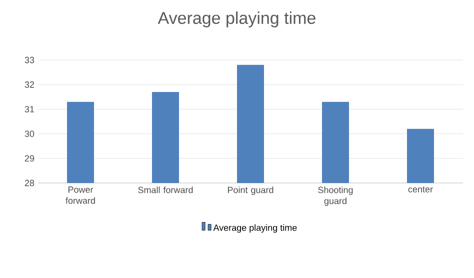 The height and width of the screenshot is (278, 474). I want to click on y-tick-label: 32, so click(29, 84).